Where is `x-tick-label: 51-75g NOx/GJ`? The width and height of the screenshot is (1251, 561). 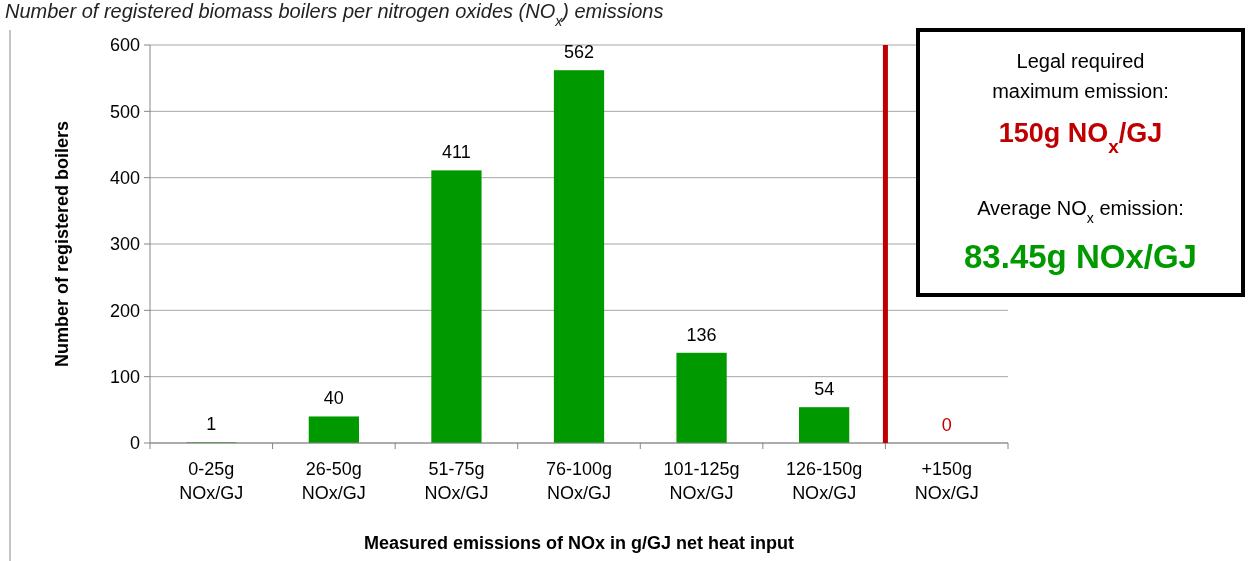
x-tick-label: 51-75g NOx/GJ is located at coordinates (456, 481).